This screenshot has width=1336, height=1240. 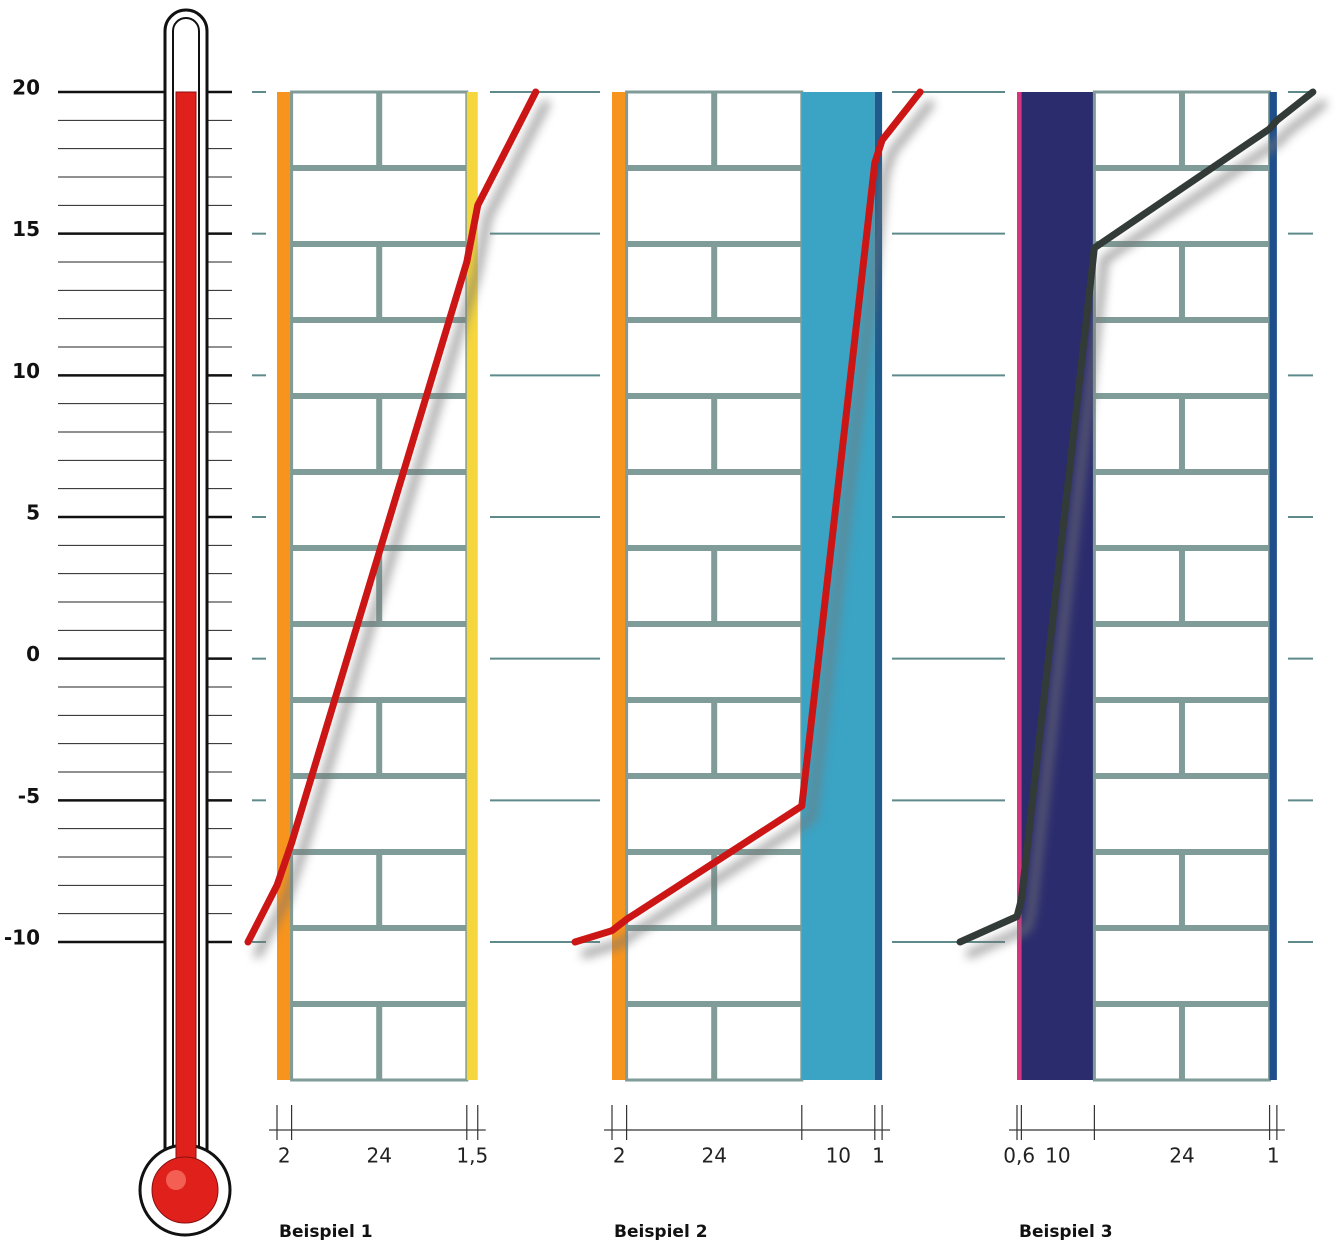 I want to click on thermometer, so click(x=185, y=622).